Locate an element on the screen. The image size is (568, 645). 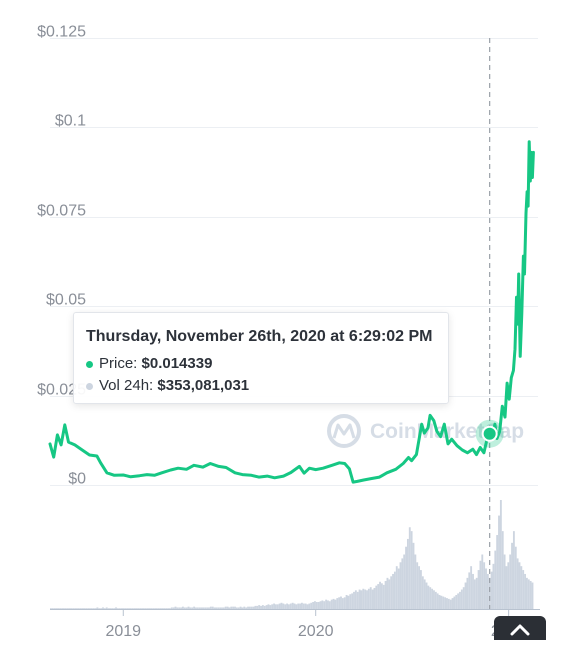
tooltip-volume-label: Vol 24h: is located at coordinates (126, 385).